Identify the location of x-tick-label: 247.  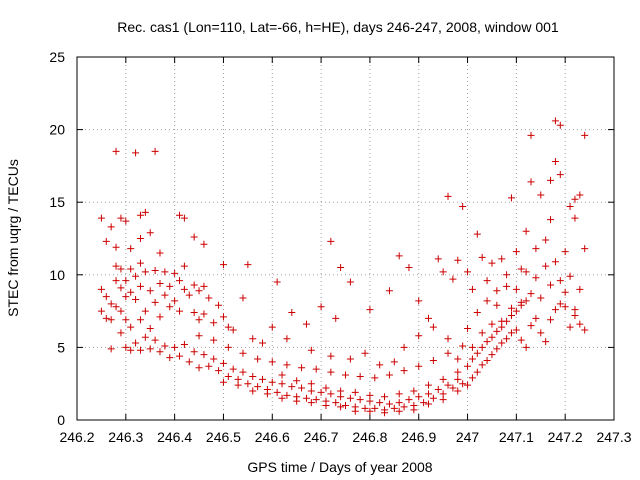
(468, 437).